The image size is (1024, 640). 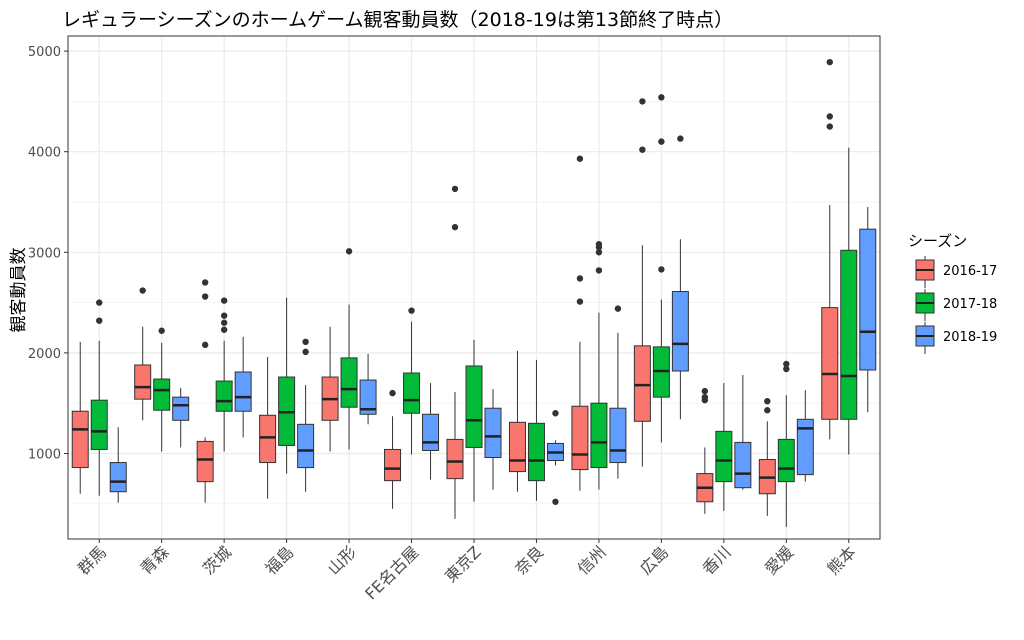 I want to click on box-2016-17-愛媛, so click(x=767, y=456).